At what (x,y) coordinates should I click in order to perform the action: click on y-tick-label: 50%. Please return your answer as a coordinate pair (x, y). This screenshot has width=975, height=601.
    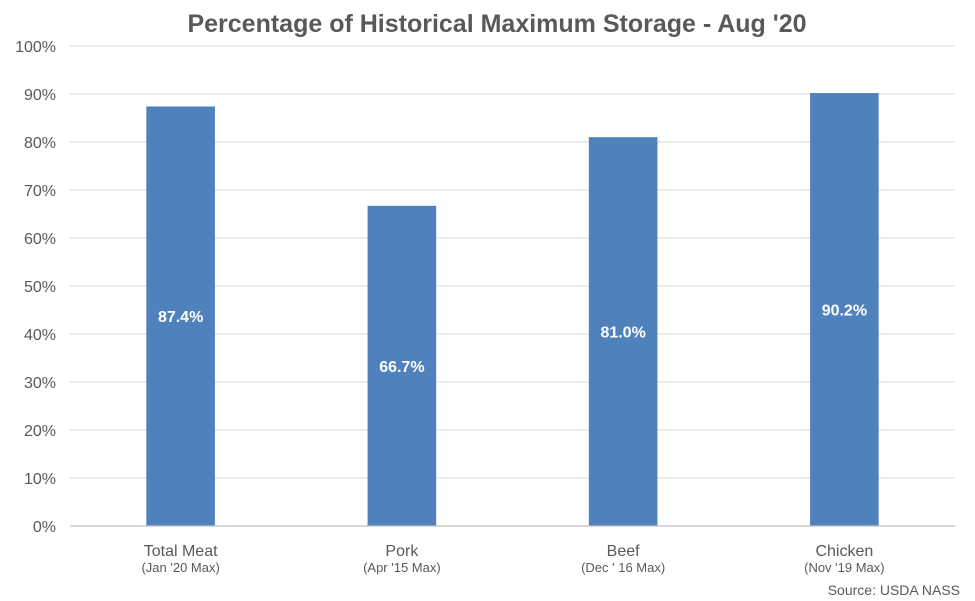
    Looking at the image, I should click on (40, 287).